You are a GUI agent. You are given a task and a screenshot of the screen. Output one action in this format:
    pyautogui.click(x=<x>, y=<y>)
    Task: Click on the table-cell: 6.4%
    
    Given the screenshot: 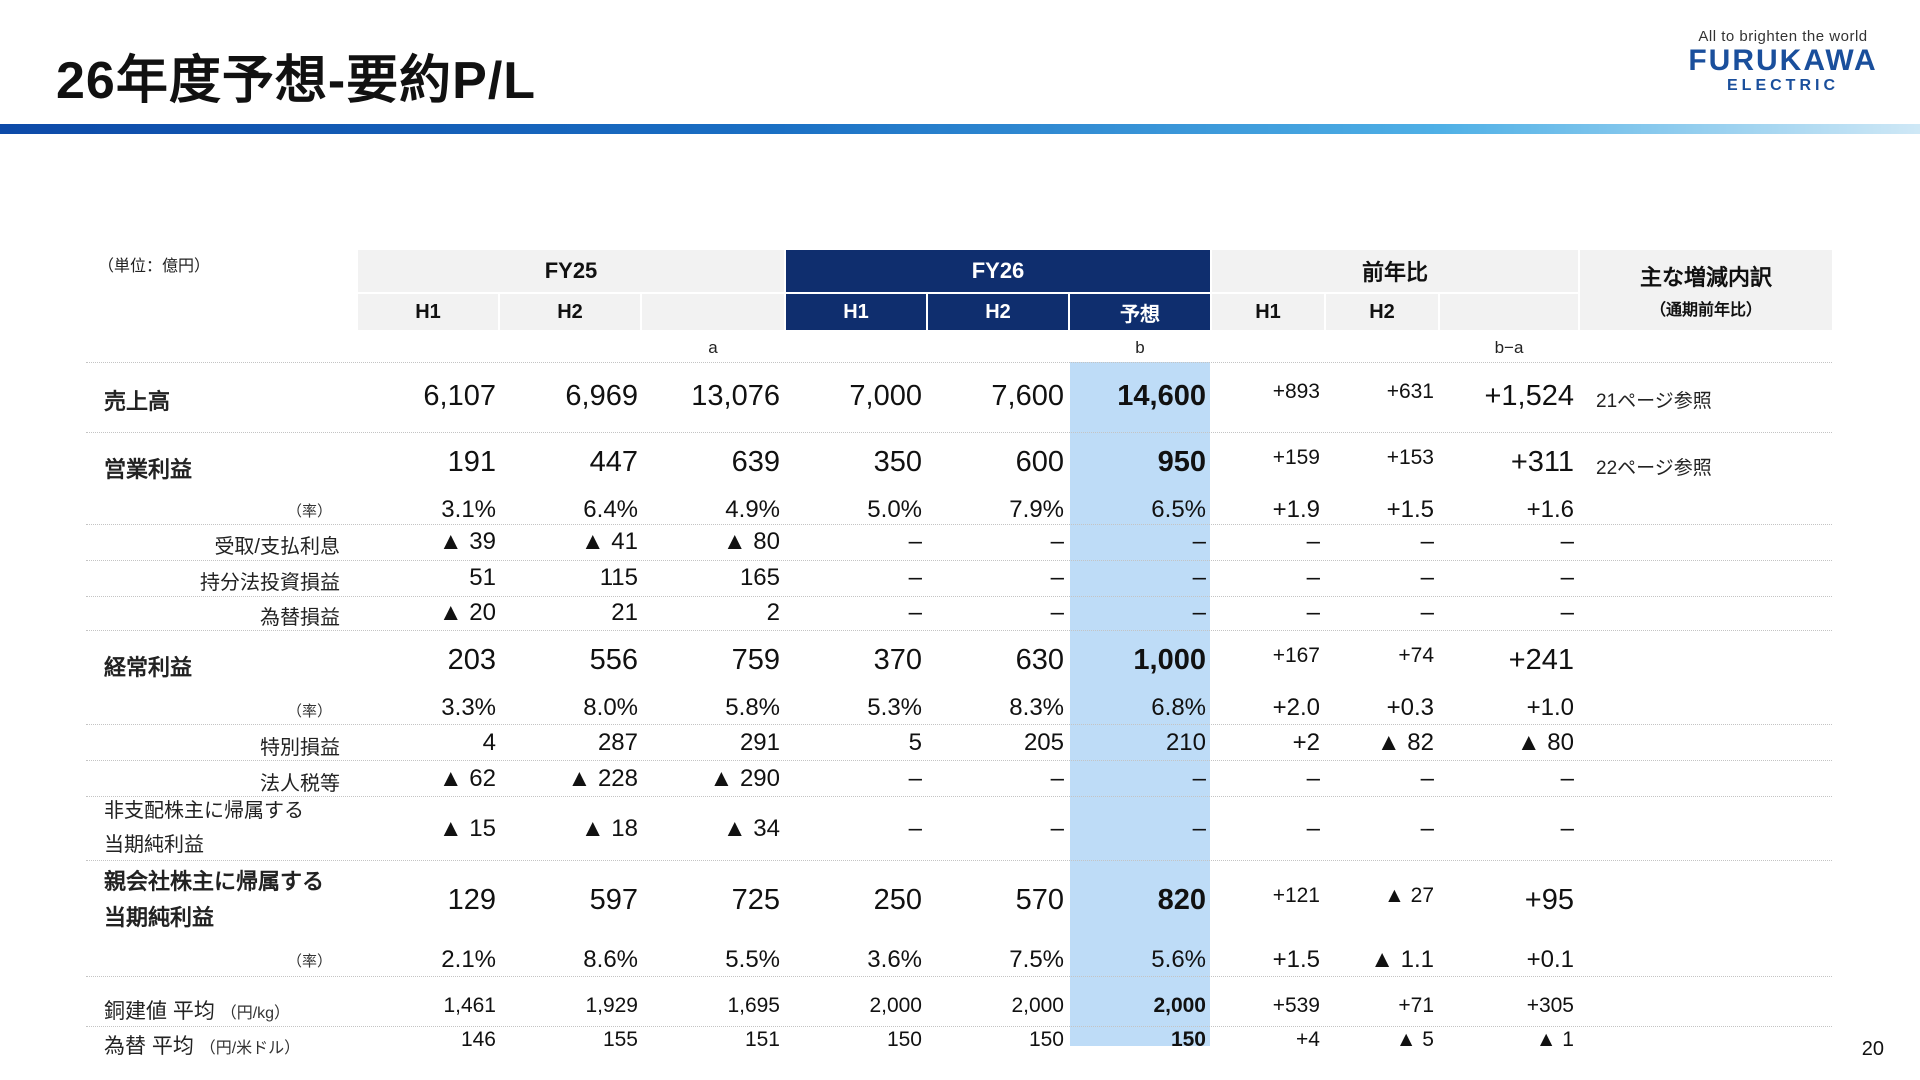 What is the action you would take?
    pyautogui.click(x=610, y=509)
    